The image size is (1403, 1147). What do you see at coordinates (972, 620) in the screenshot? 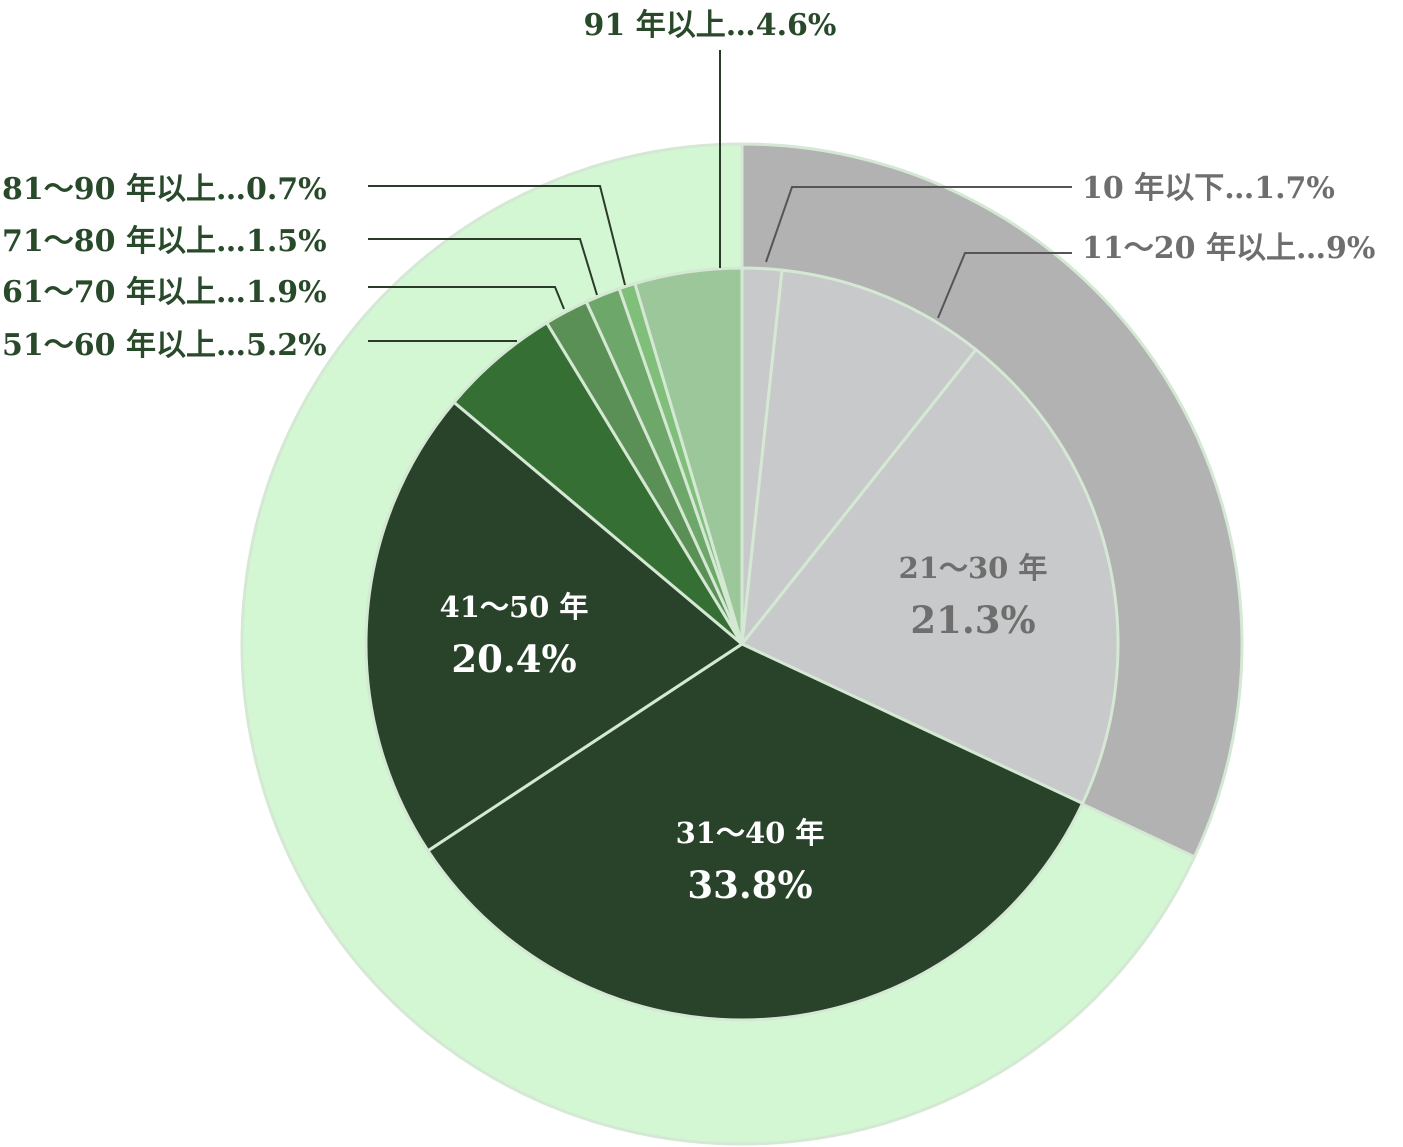
I see `slice-value-label: 21.3%` at bounding box center [972, 620].